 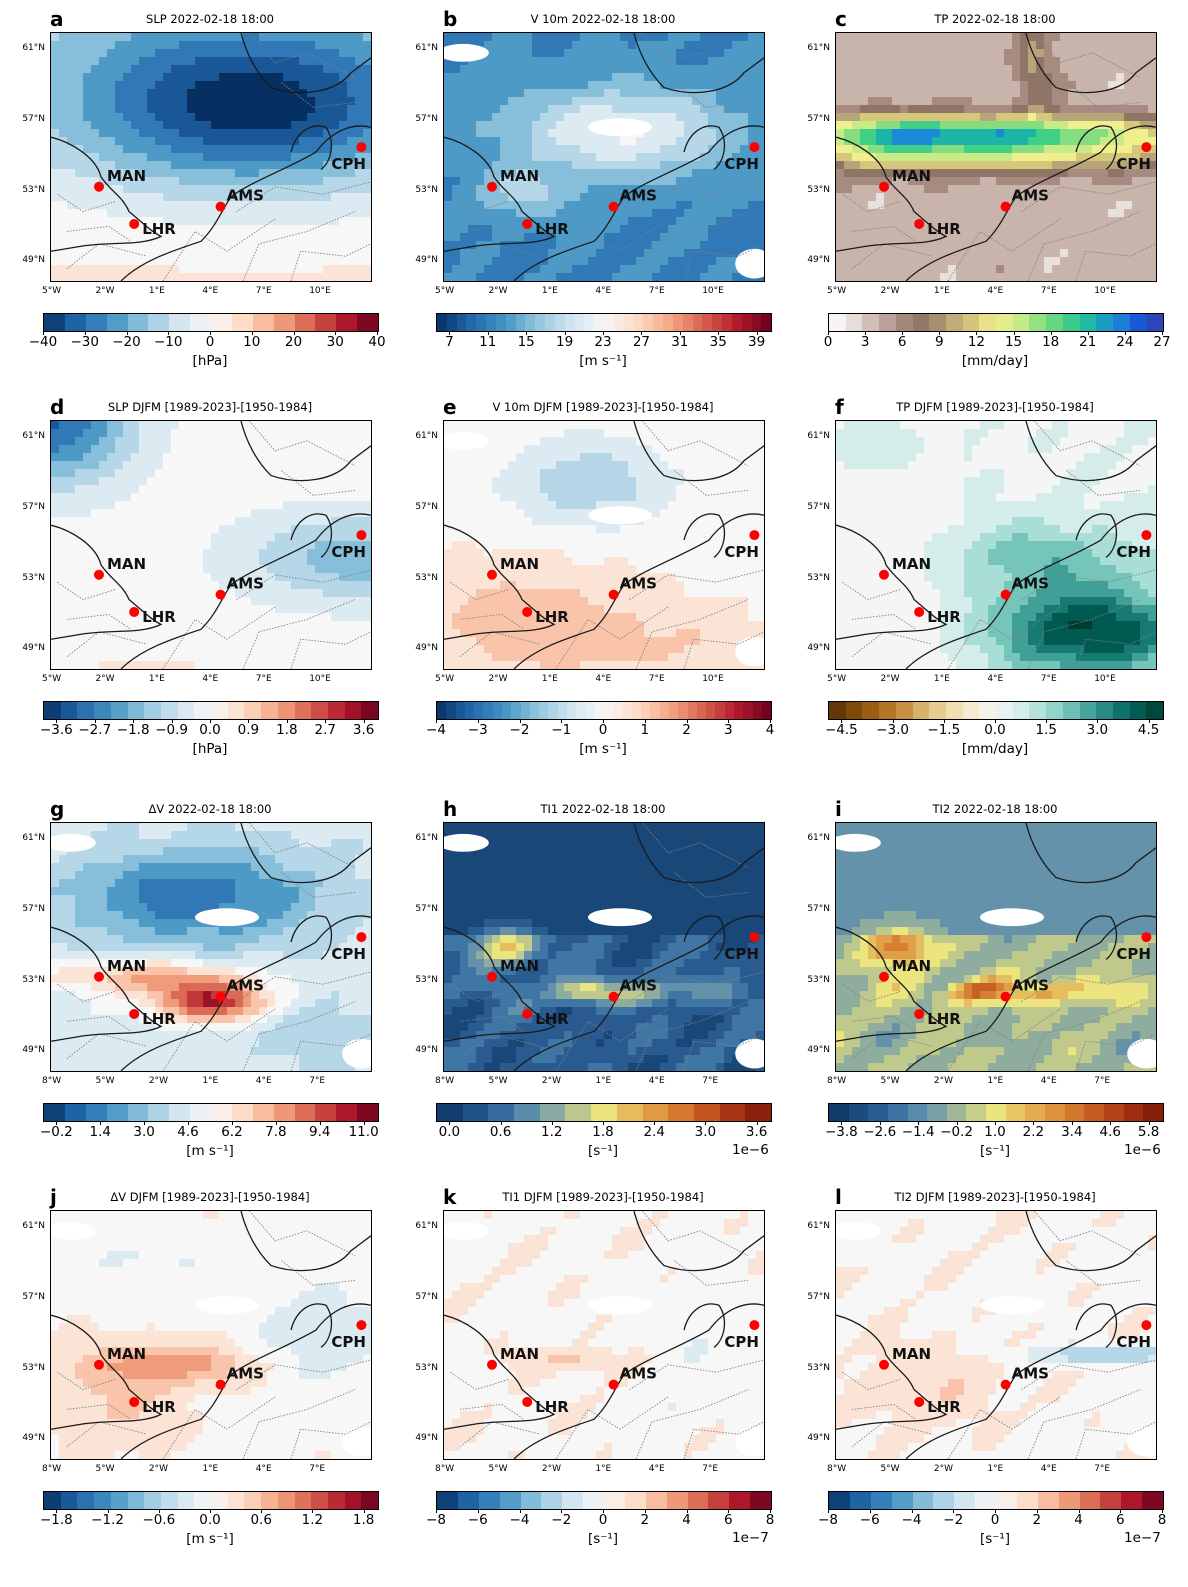 I want to click on city-label-ams: AMS, so click(x=638, y=1374).